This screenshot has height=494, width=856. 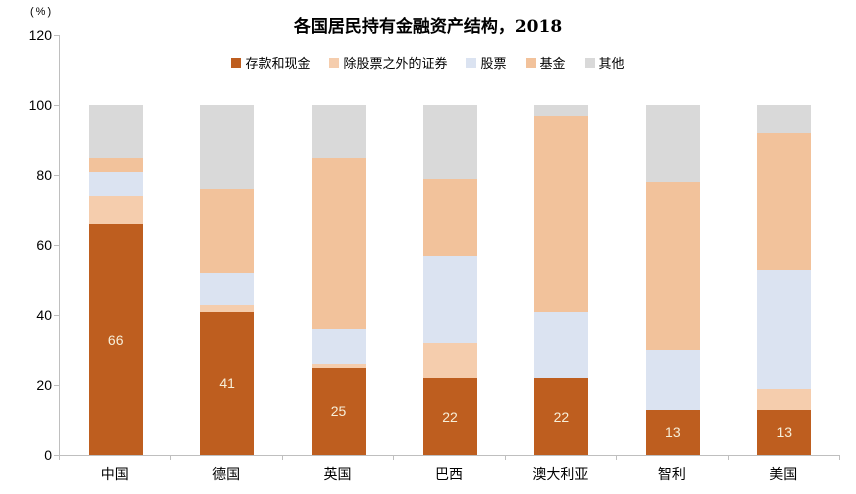 I want to click on x-category-label: 英国, so click(x=337, y=475).